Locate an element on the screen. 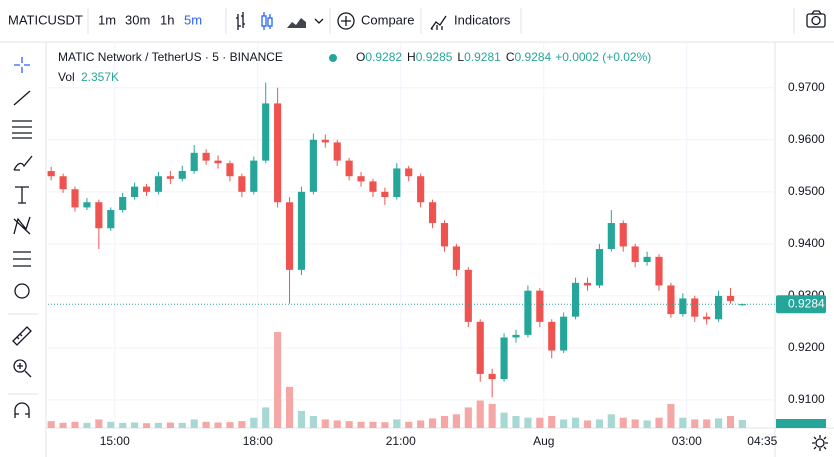 The height and width of the screenshot is (457, 834). interval: 1m is located at coordinates (107, 19).